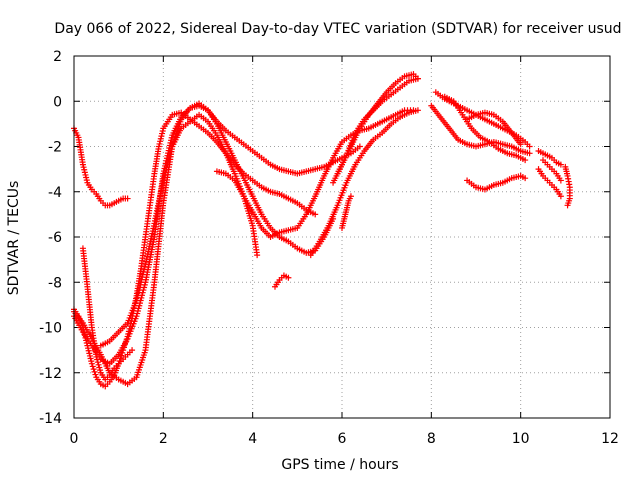 This screenshot has height=480, width=640. I want to click on y-tick-label: -8, so click(55, 283).